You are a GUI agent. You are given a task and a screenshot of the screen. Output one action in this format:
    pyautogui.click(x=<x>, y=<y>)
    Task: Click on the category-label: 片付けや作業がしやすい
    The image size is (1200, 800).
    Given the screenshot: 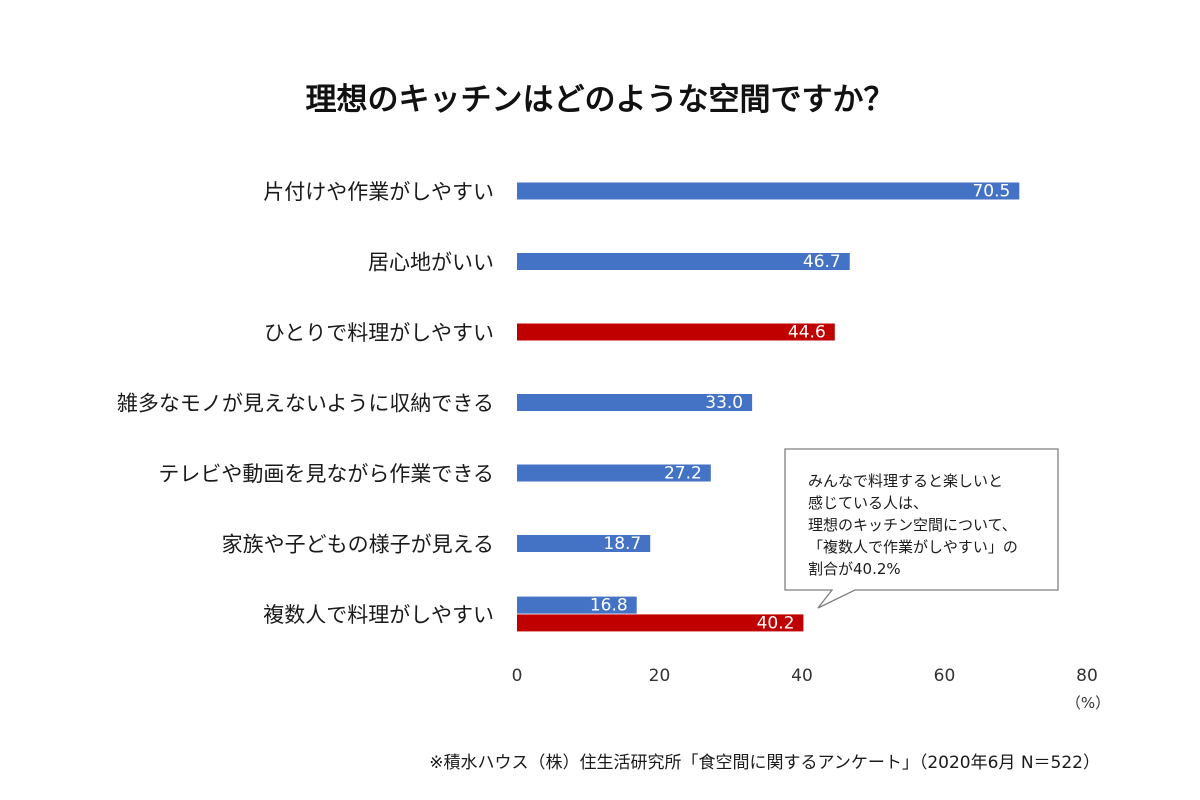 What is the action you would take?
    pyautogui.click(x=378, y=192)
    